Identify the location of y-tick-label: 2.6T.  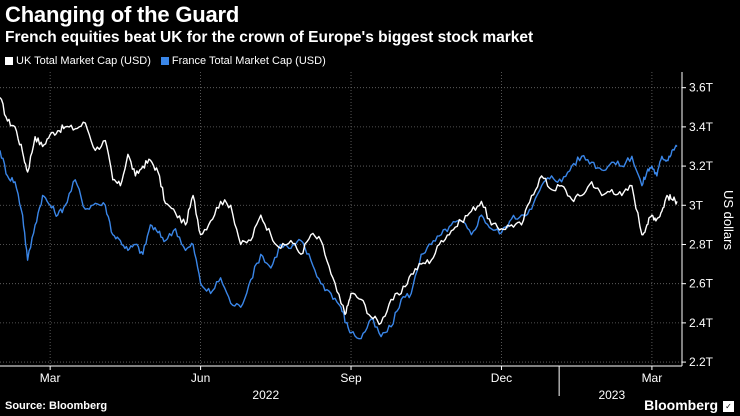
(701, 284).